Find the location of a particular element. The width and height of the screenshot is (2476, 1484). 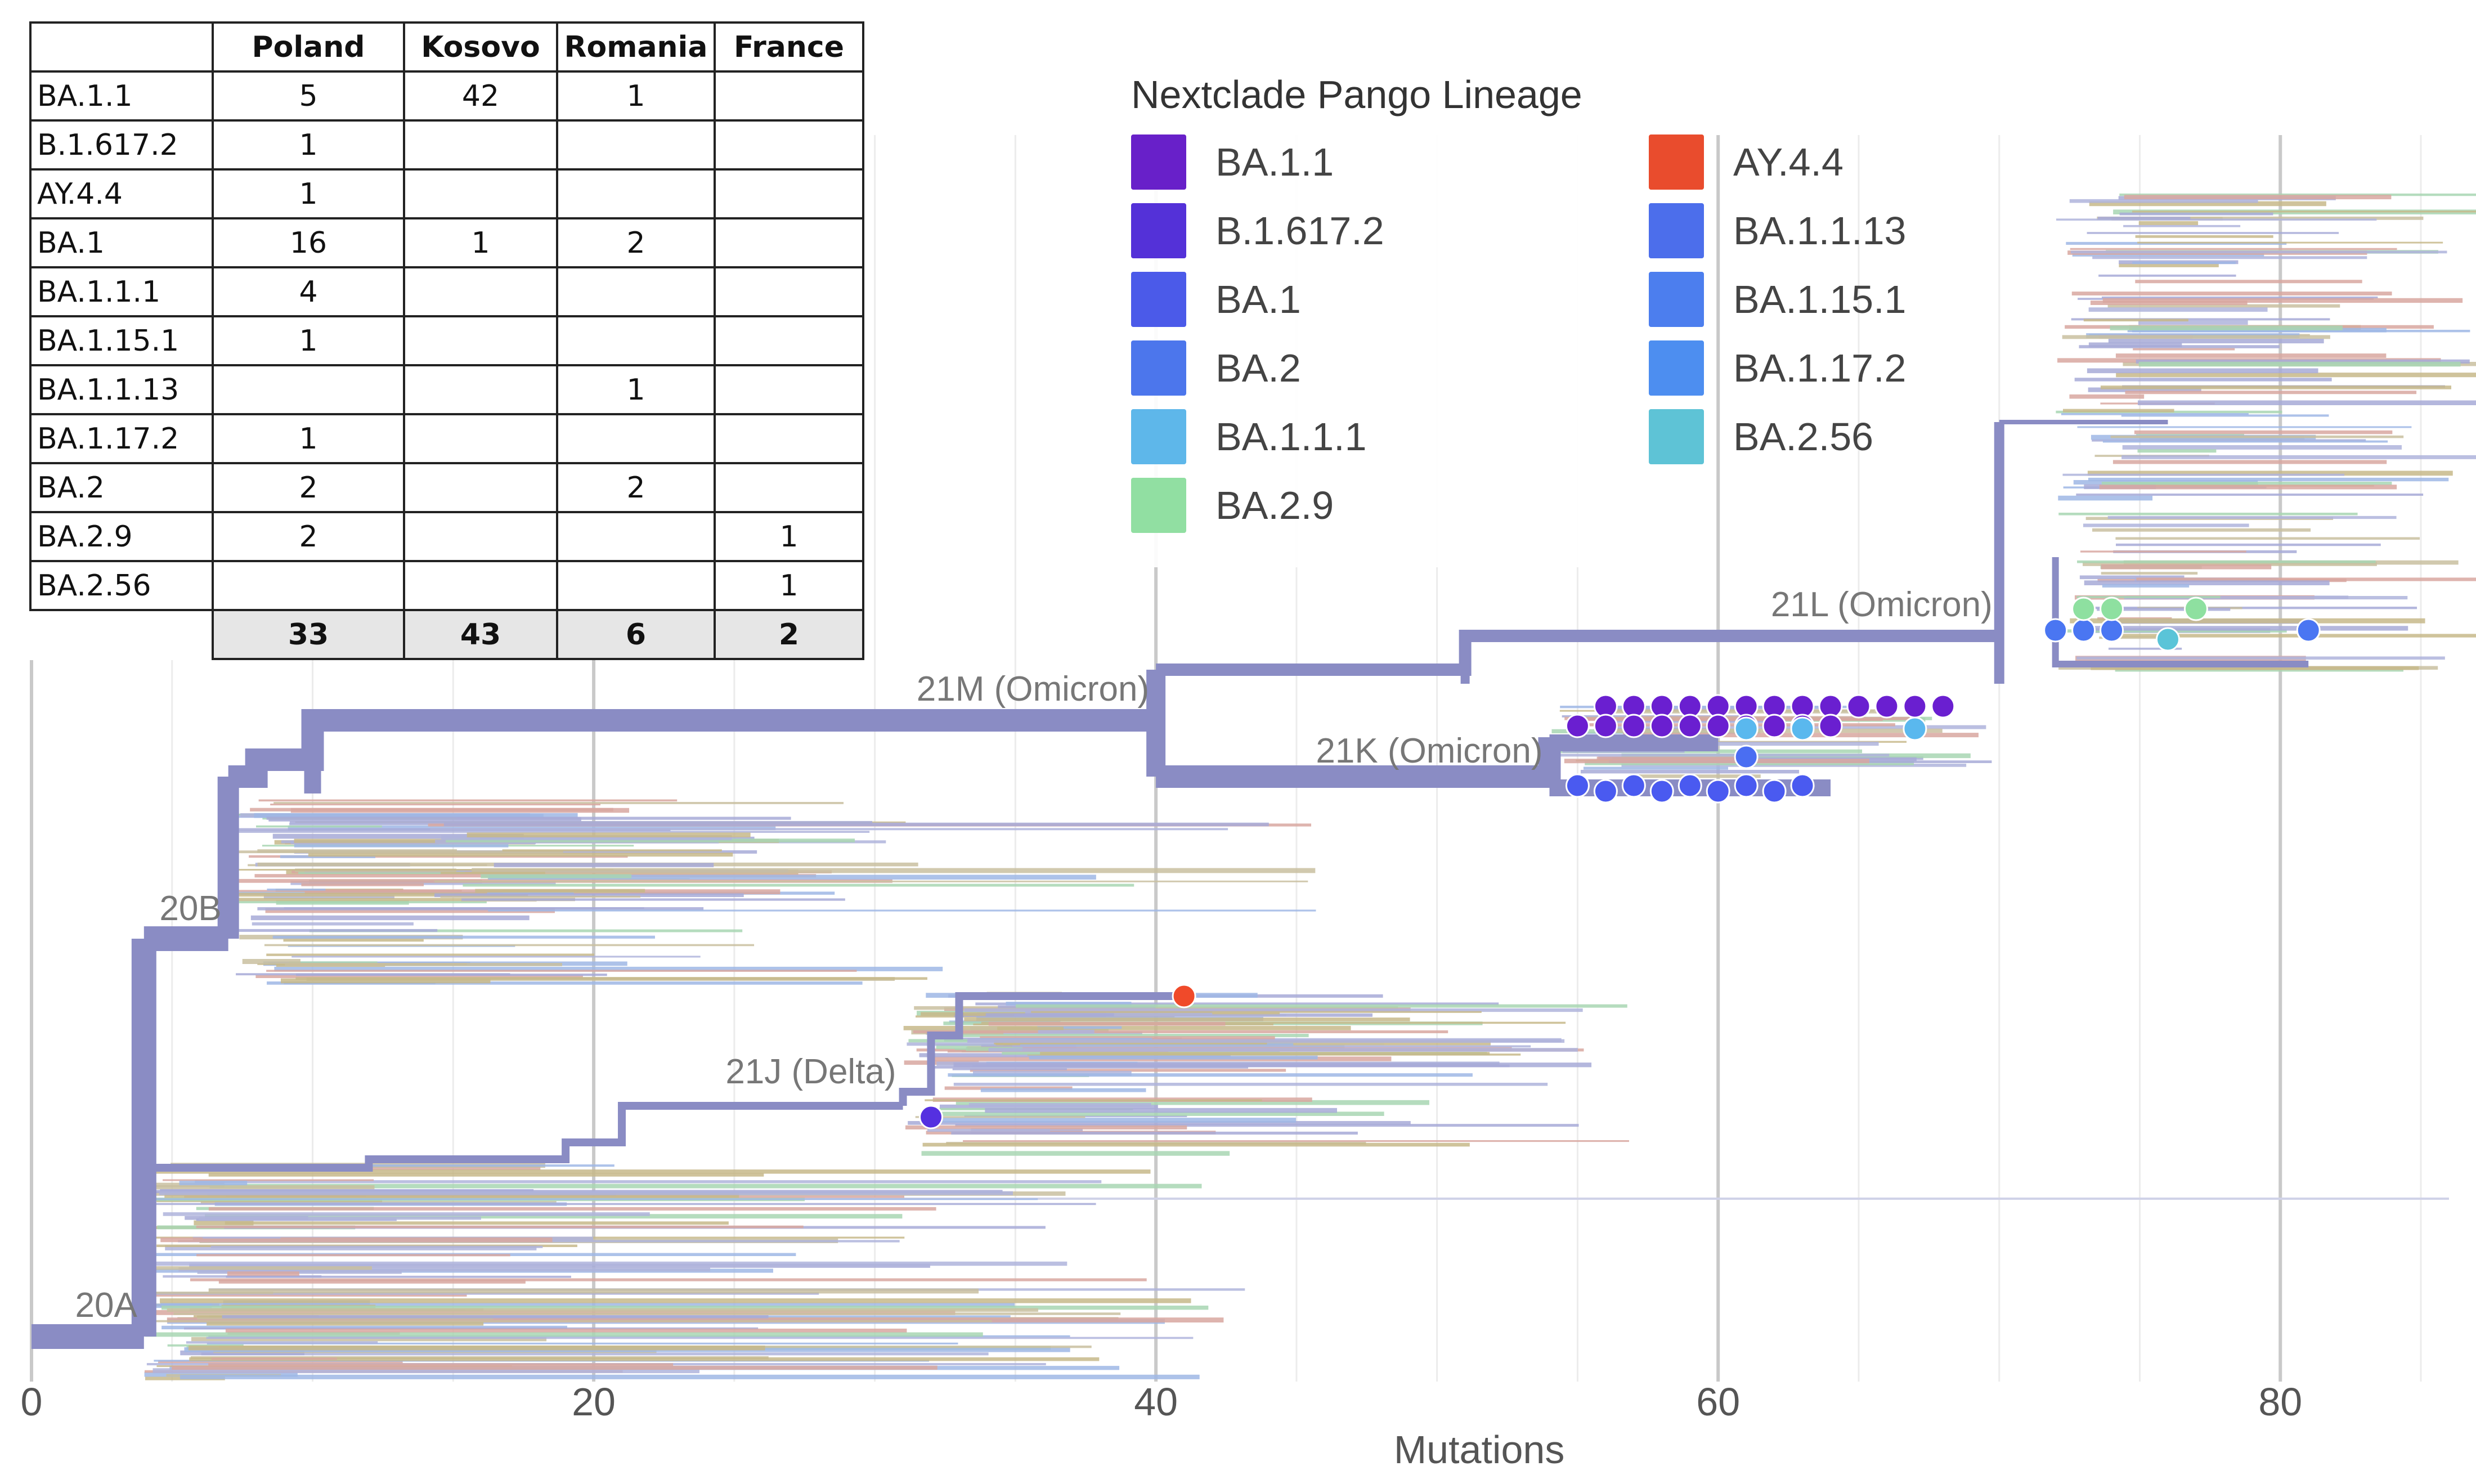

legend-label: BA.1.1.1 is located at coordinates (1291, 437).